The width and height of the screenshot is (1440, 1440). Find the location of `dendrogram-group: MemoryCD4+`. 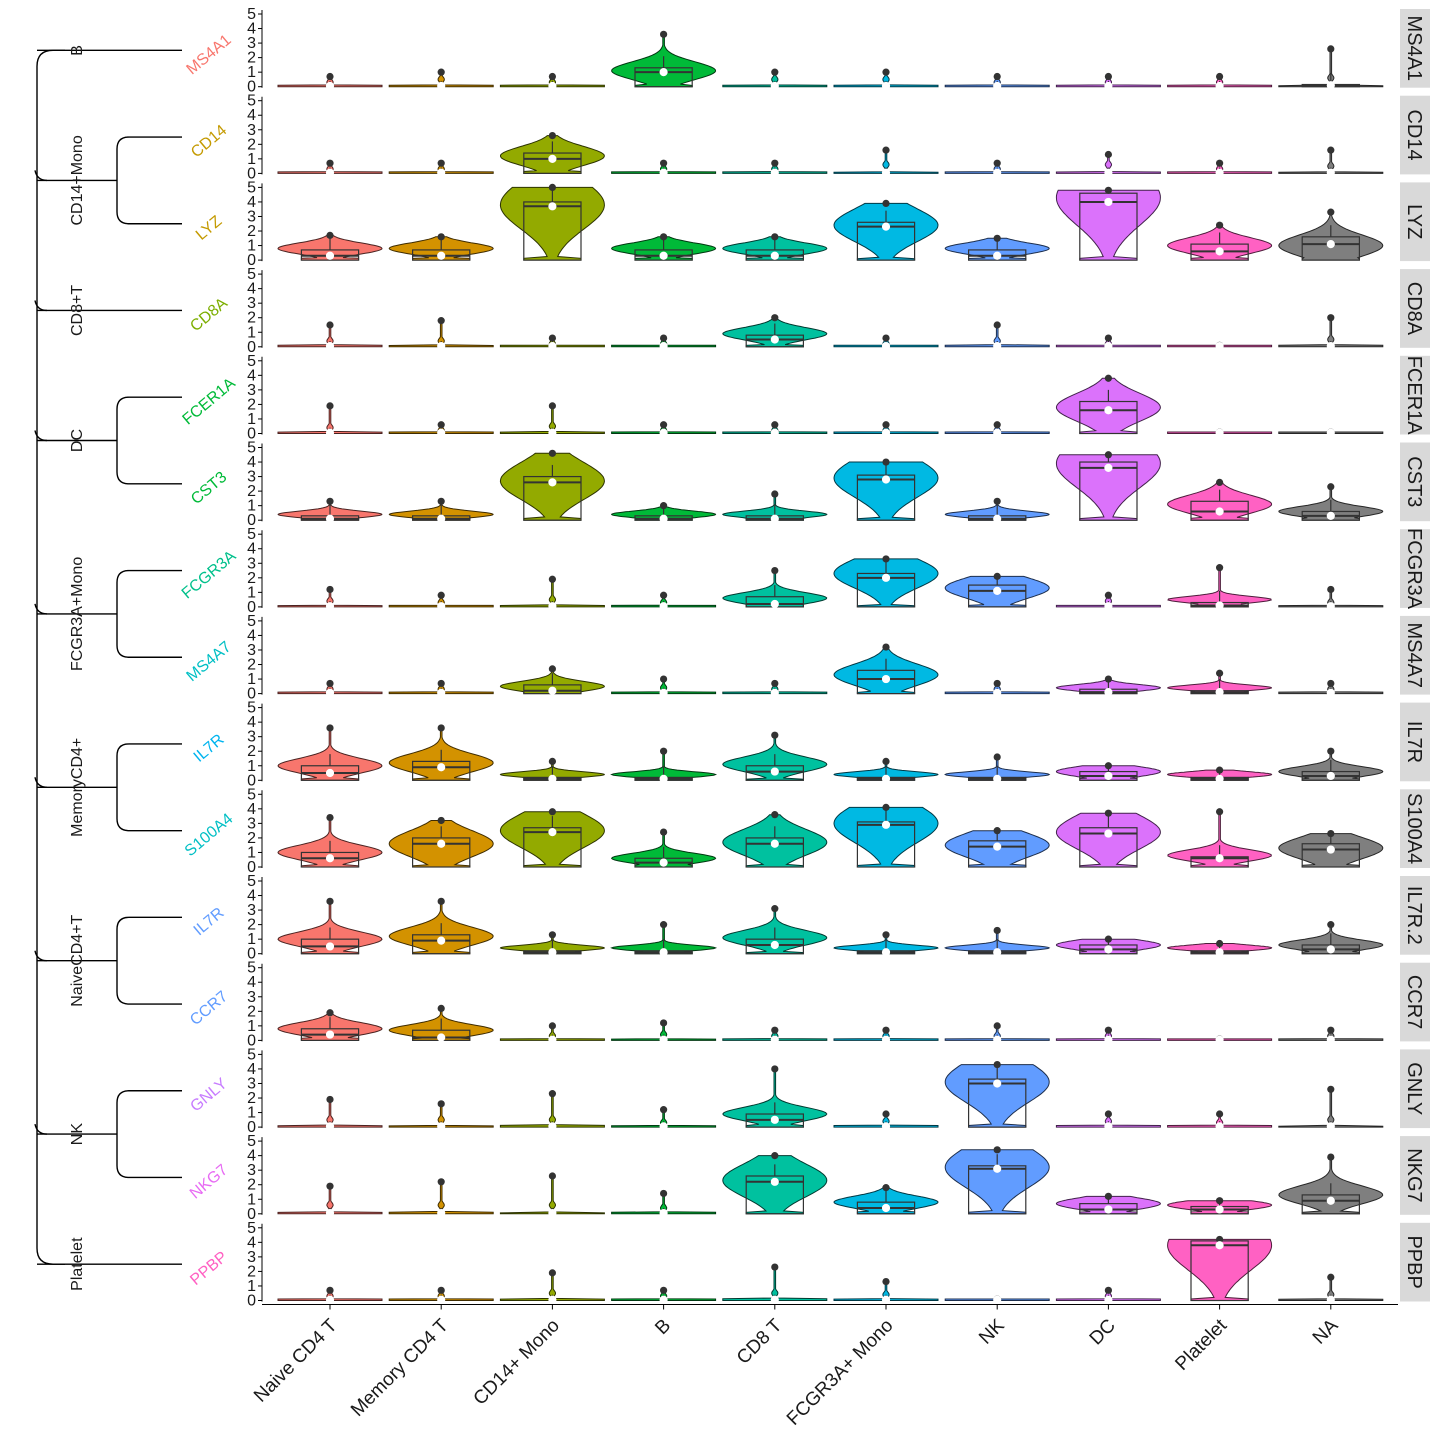

dendrogram-group: MemoryCD4+ is located at coordinates (109, 787).